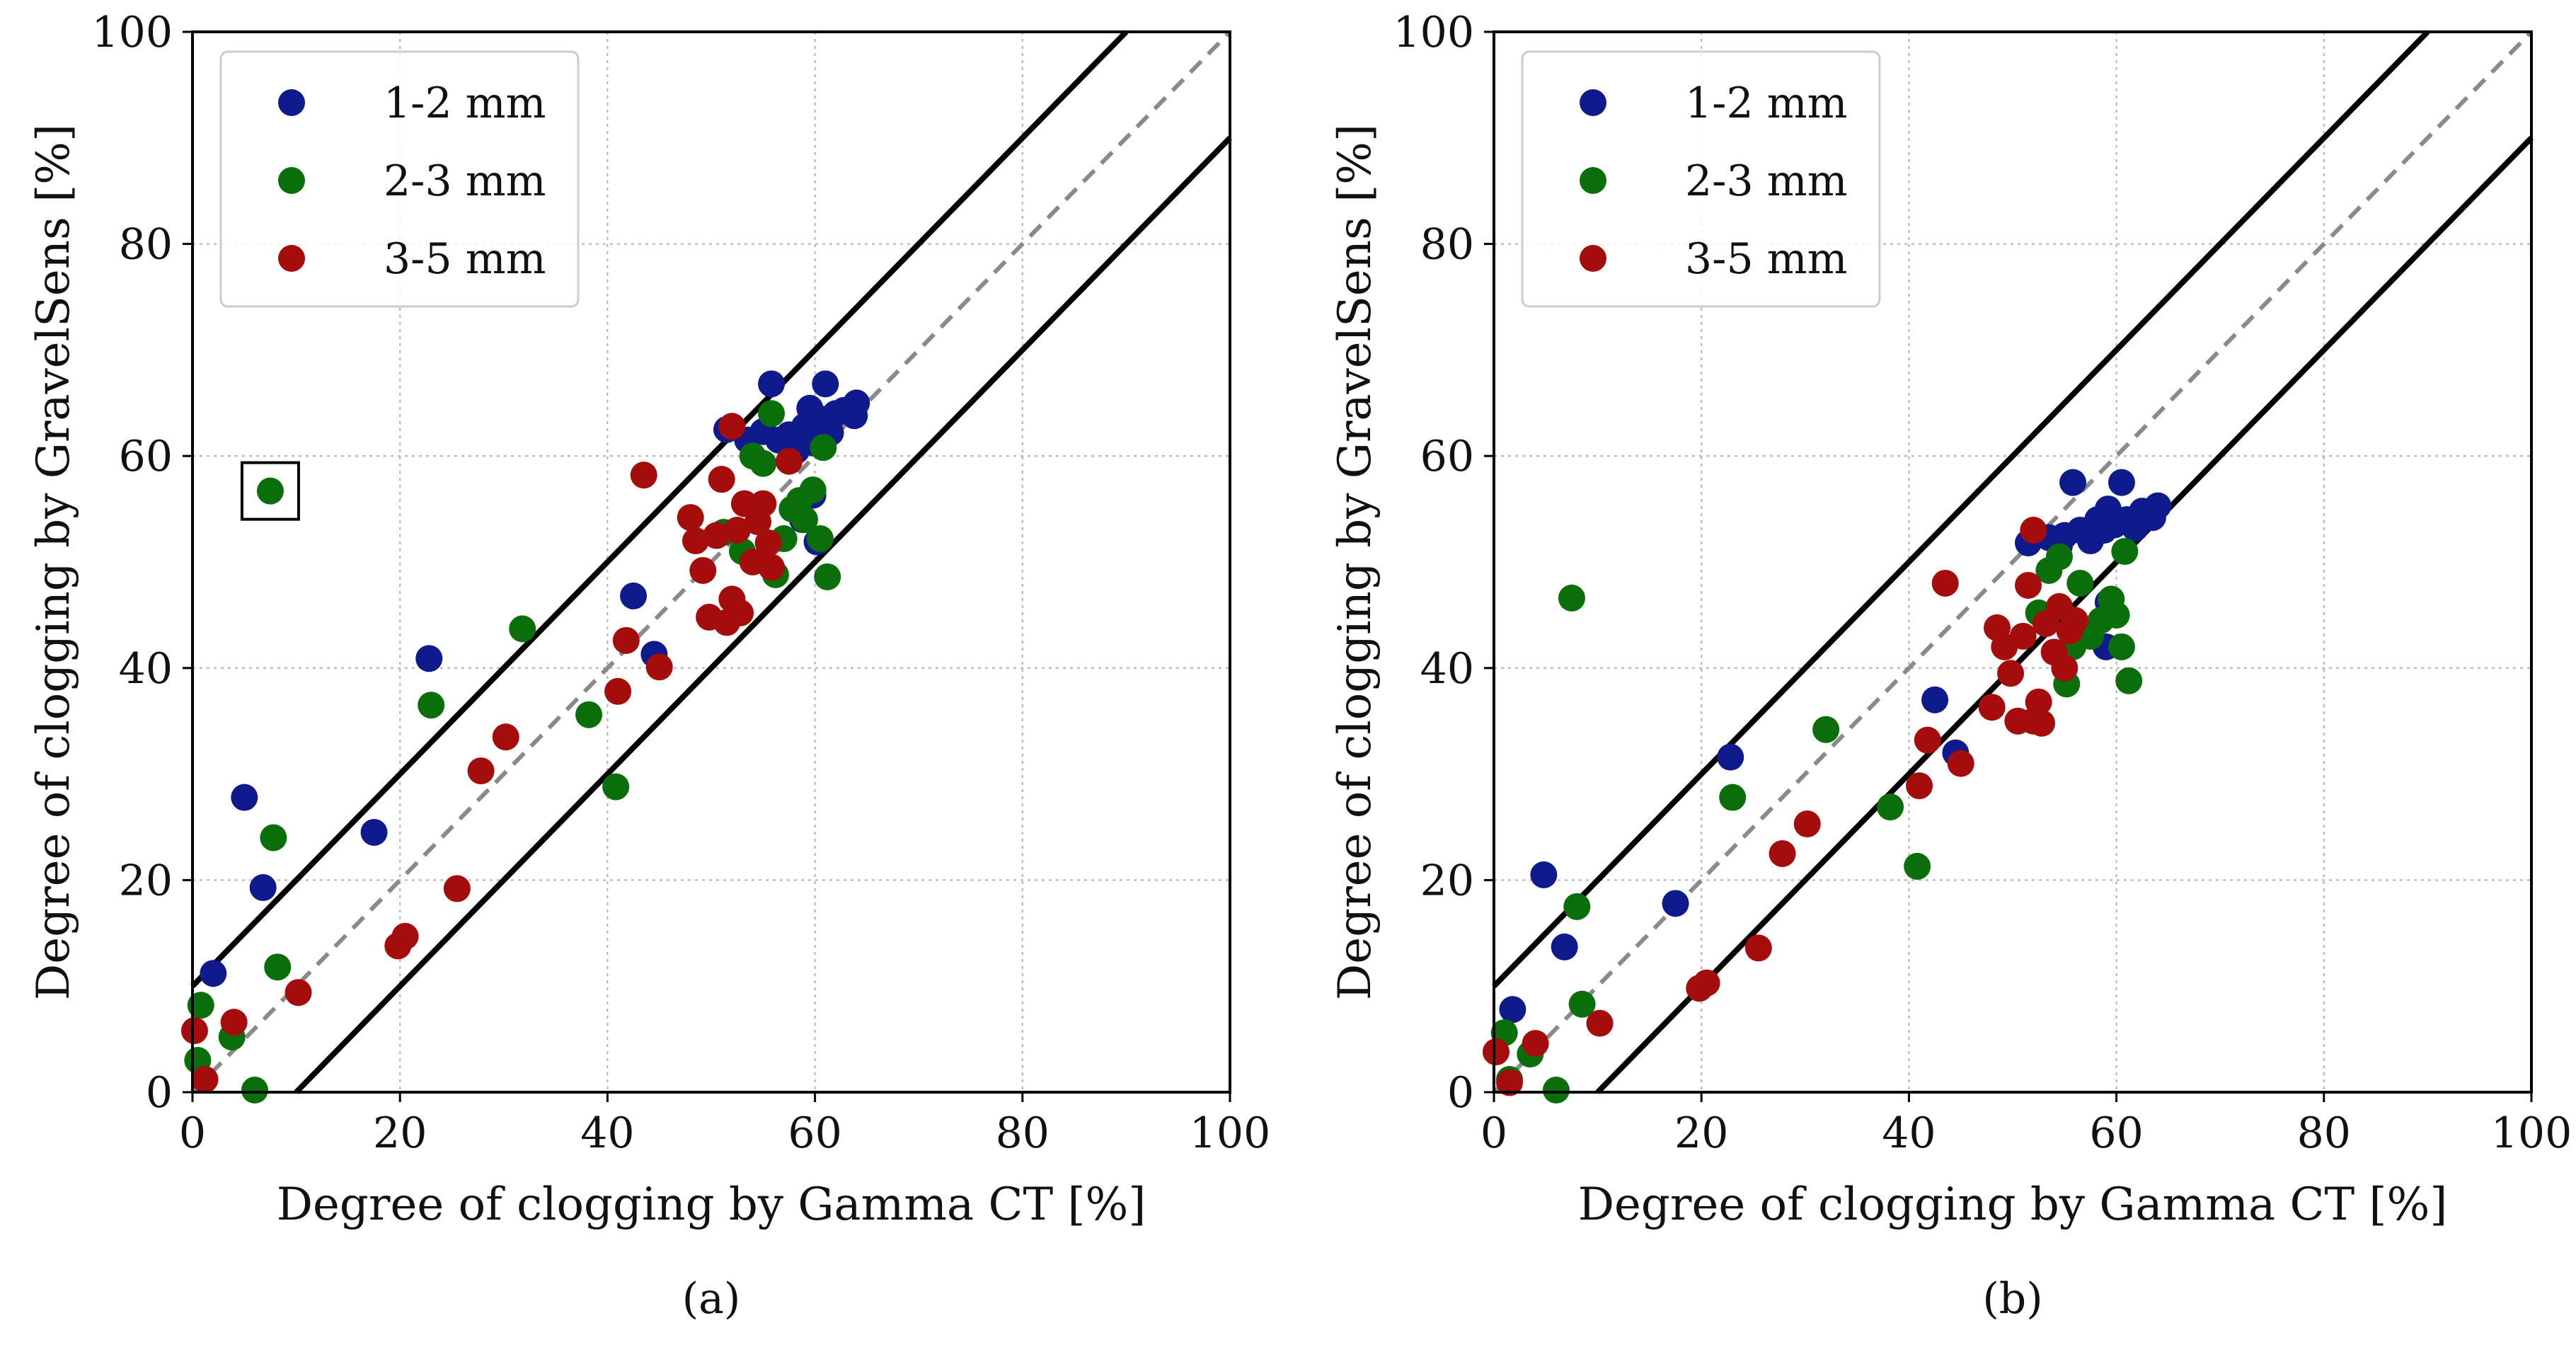 This screenshot has width=2576, height=1347. Describe the element at coordinates (1460, 1093) in the screenshot. I see `y-tick-label: 0` at that location.